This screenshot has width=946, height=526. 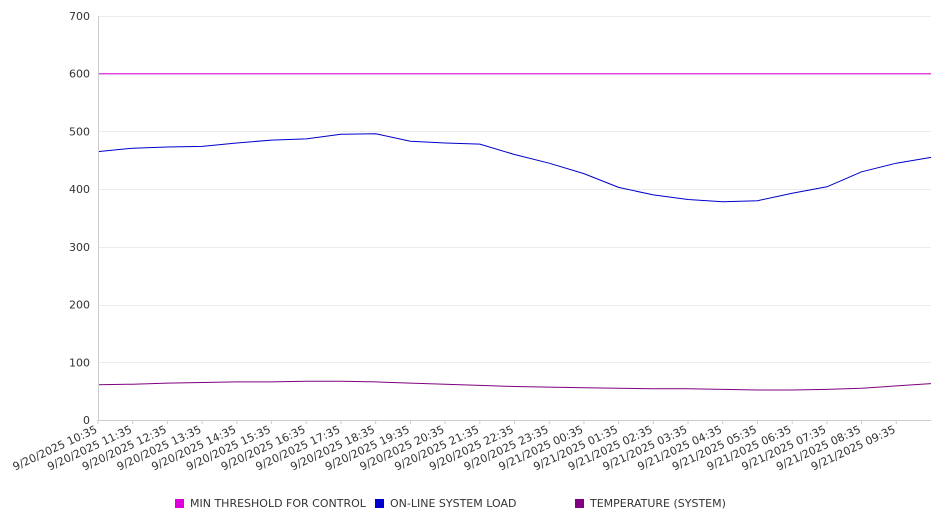 What do you see at coordinates (379, 503) in the screenshot?
I see `legend-swatch-system-load` at bounding box center [379, 503].